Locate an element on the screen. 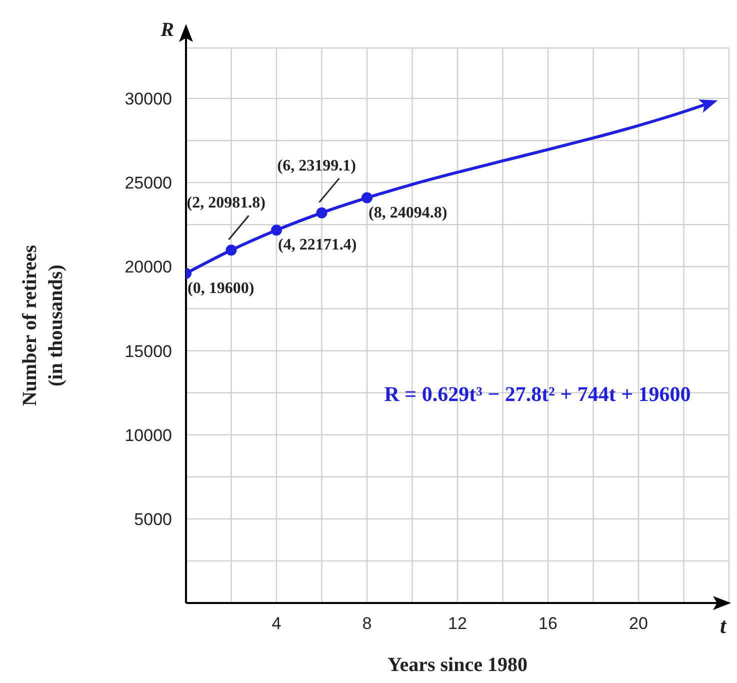 The image size is (737, 683). y-tick-label: 30000 is located at coordinates (148, 98).